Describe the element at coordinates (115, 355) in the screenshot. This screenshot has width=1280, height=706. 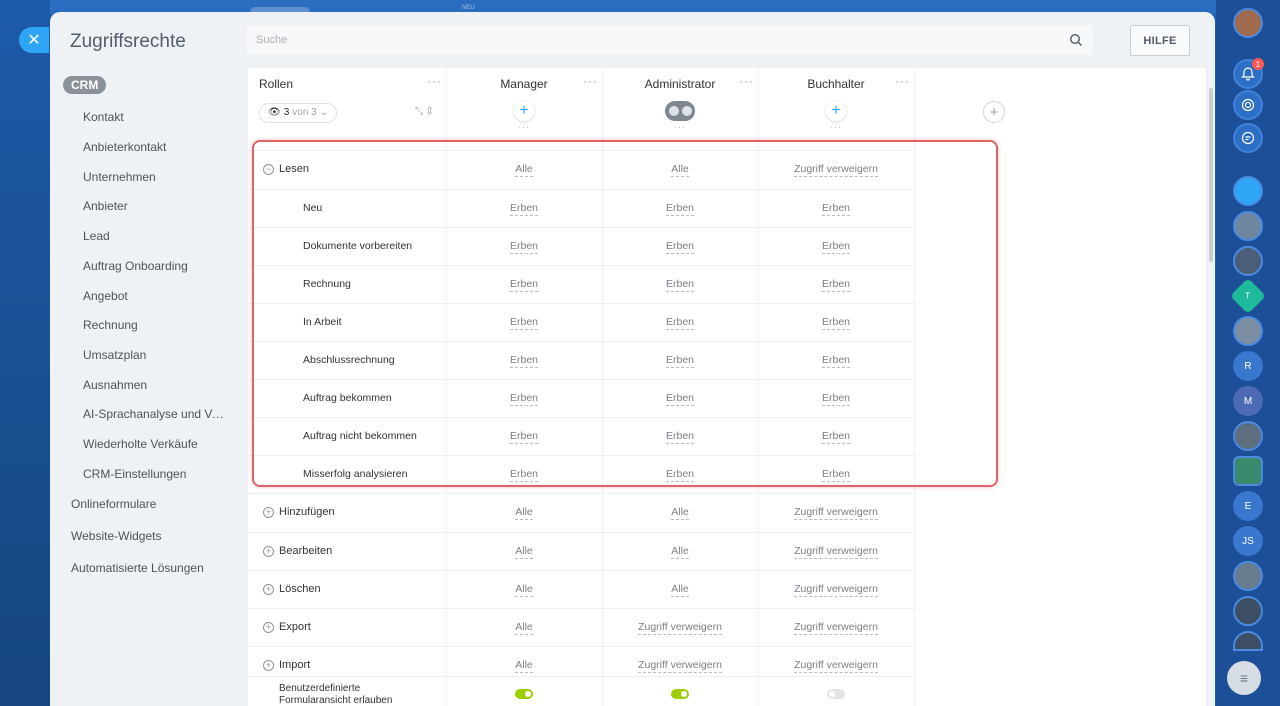
I see `menu-sub-item: Umsatzplan` at that location.